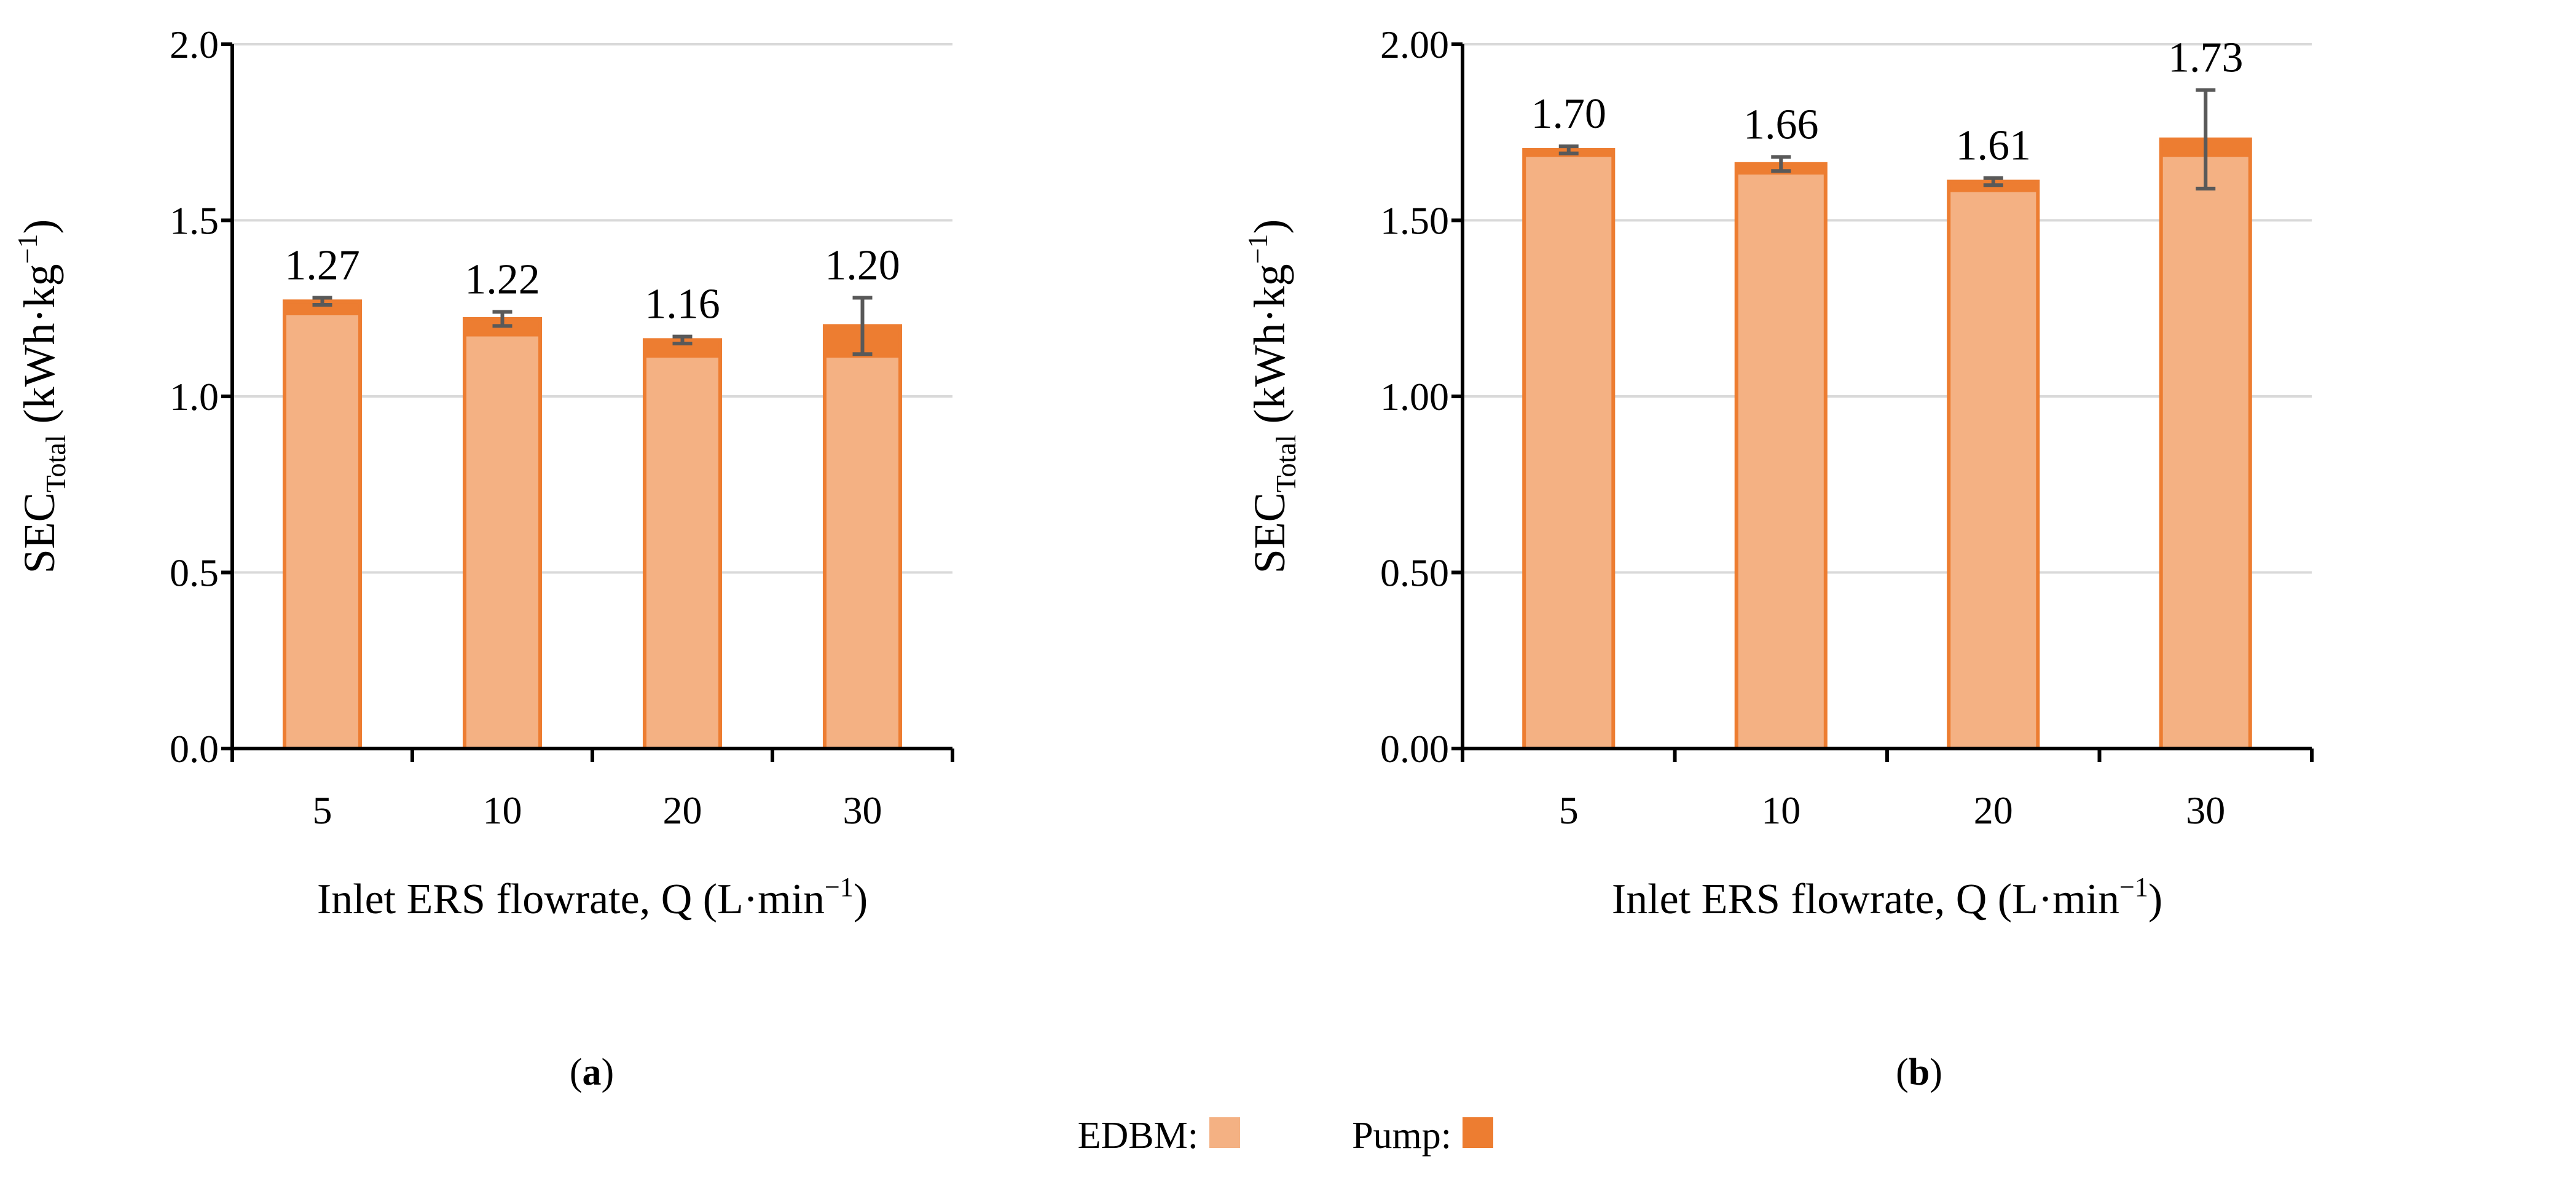  What do you see at coordinates (1414, 44) in the screenshot?
I see `chart-b-y-tick-label: 2.00` at bounding box center [1414, 44].